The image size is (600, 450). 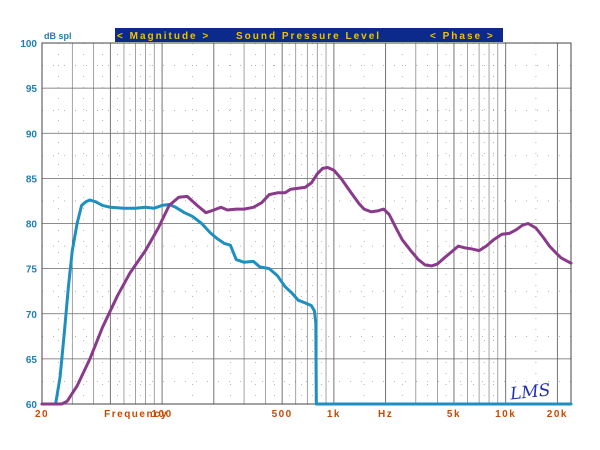 What do you see at coordinates (32, 405) in the screenshot?
I see `y-tick-label: 60` at bounding box center [32, 405].